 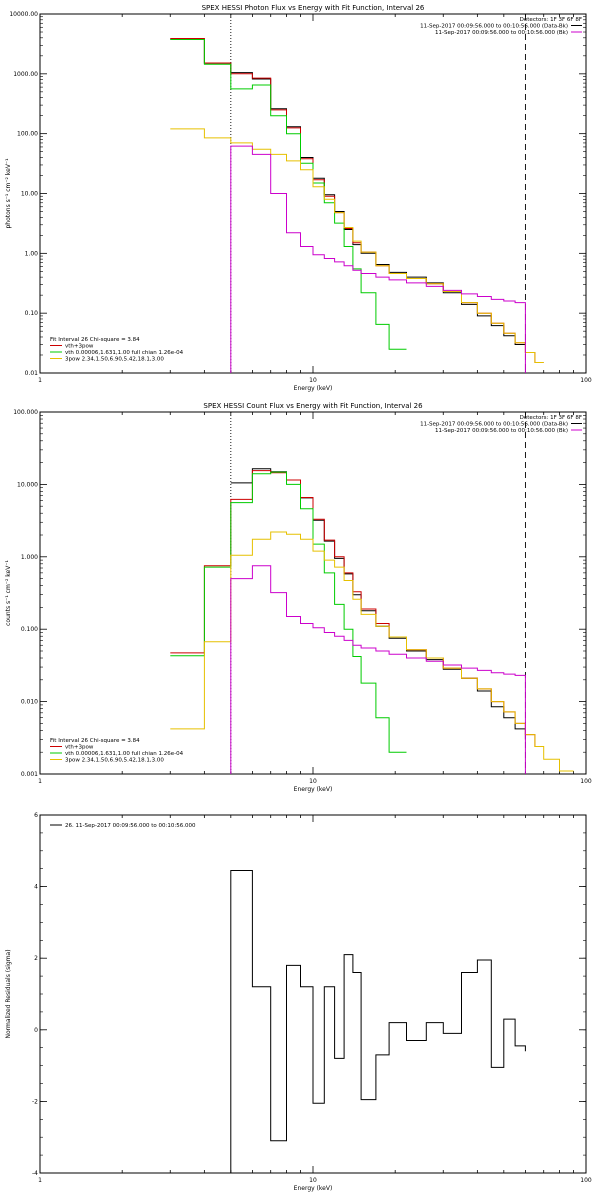 I want to click on y-tick-label: -4, so click(x=35, y=1173).